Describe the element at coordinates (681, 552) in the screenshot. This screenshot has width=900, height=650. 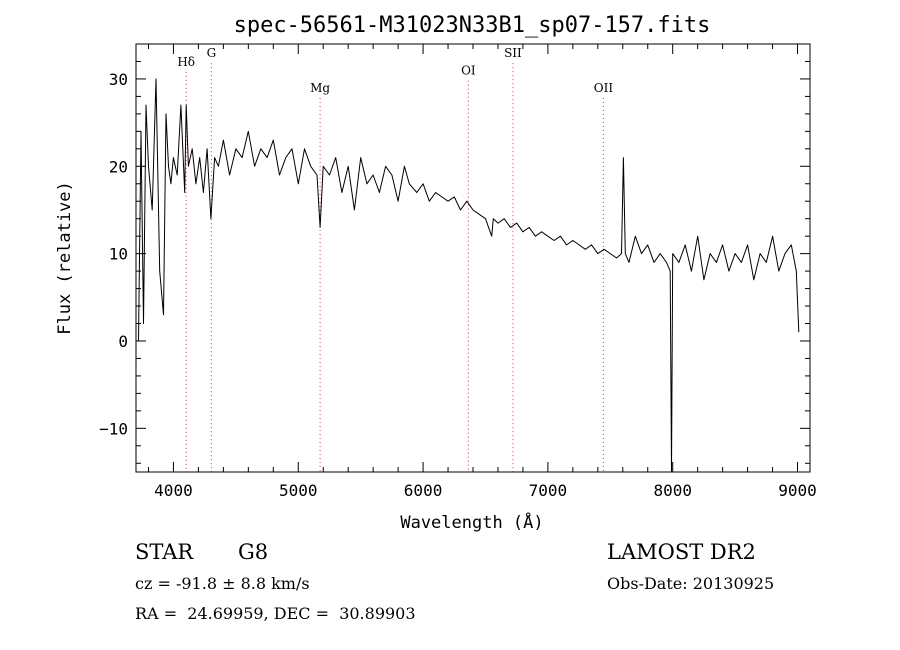
I see `survey-name: LAMOST DR2` at that location.